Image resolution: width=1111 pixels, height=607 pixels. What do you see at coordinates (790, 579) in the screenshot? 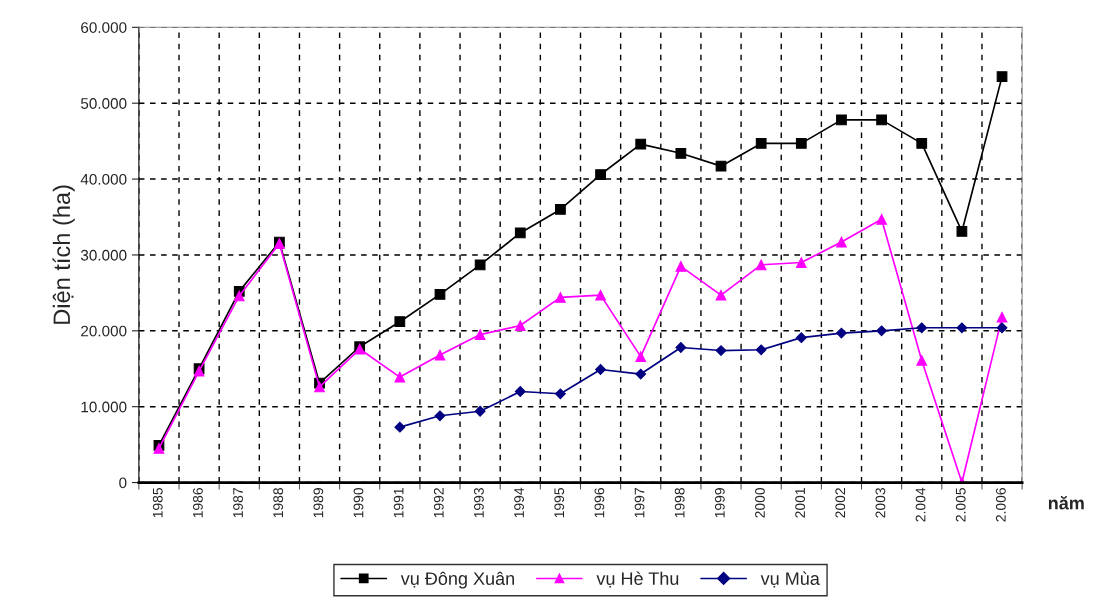
I see `legend-label: vụ Mùa` at bounding box center [790, 579].